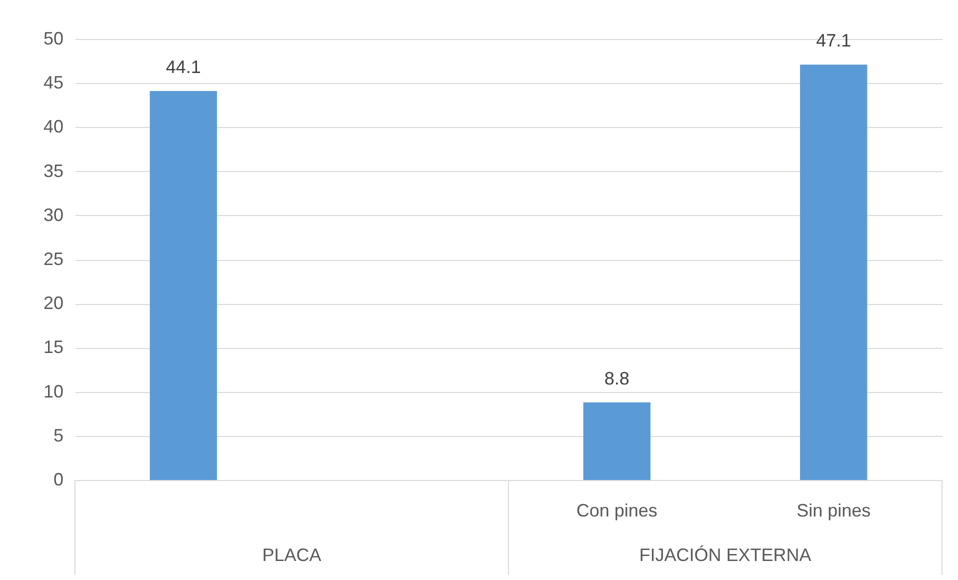 This screenshot has height=580, width=958. I want to click on text: FIJACIÓN EXTERNA, so click(725, 555).